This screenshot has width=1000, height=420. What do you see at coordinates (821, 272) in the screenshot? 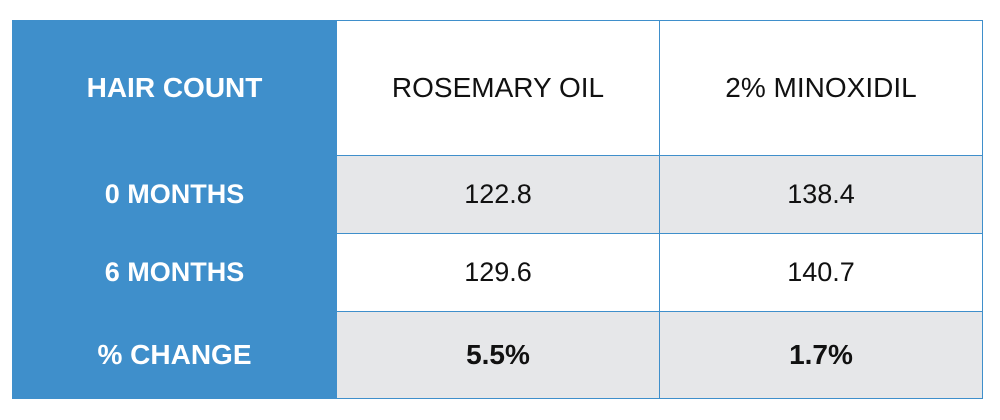
I see `table-cell: 140.7` at bounding box center [821, 272].